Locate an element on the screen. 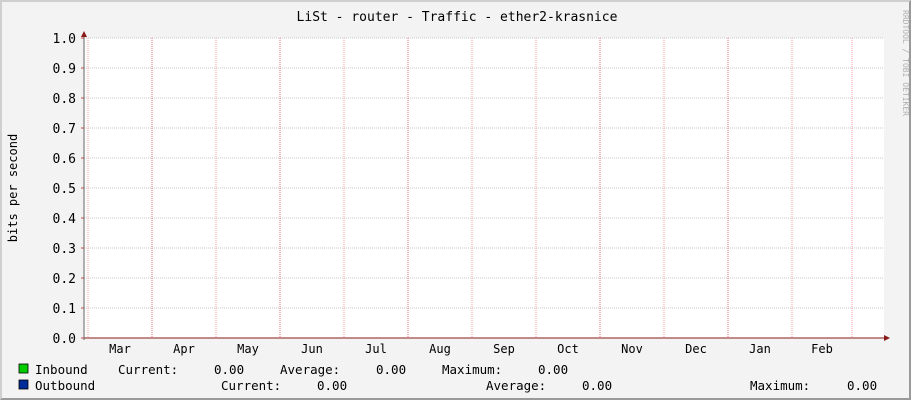 The height and width of the screenshot is (400, 911). y-tick-label: 0.2 is located at coordinates (64, 279).